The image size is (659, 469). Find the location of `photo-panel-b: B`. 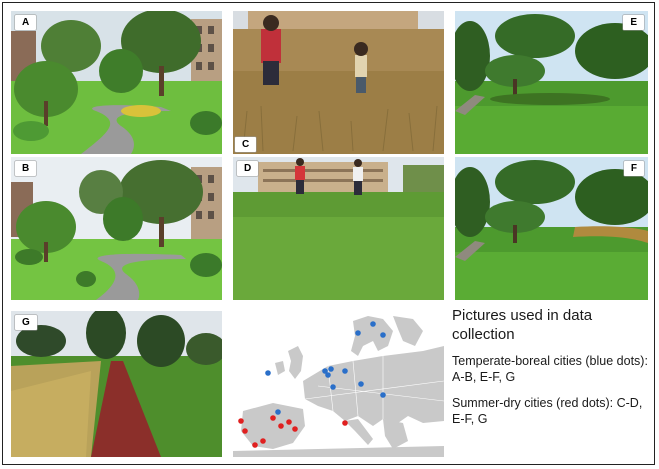

photo-panel-b: B is located at coordinates (116, 228).